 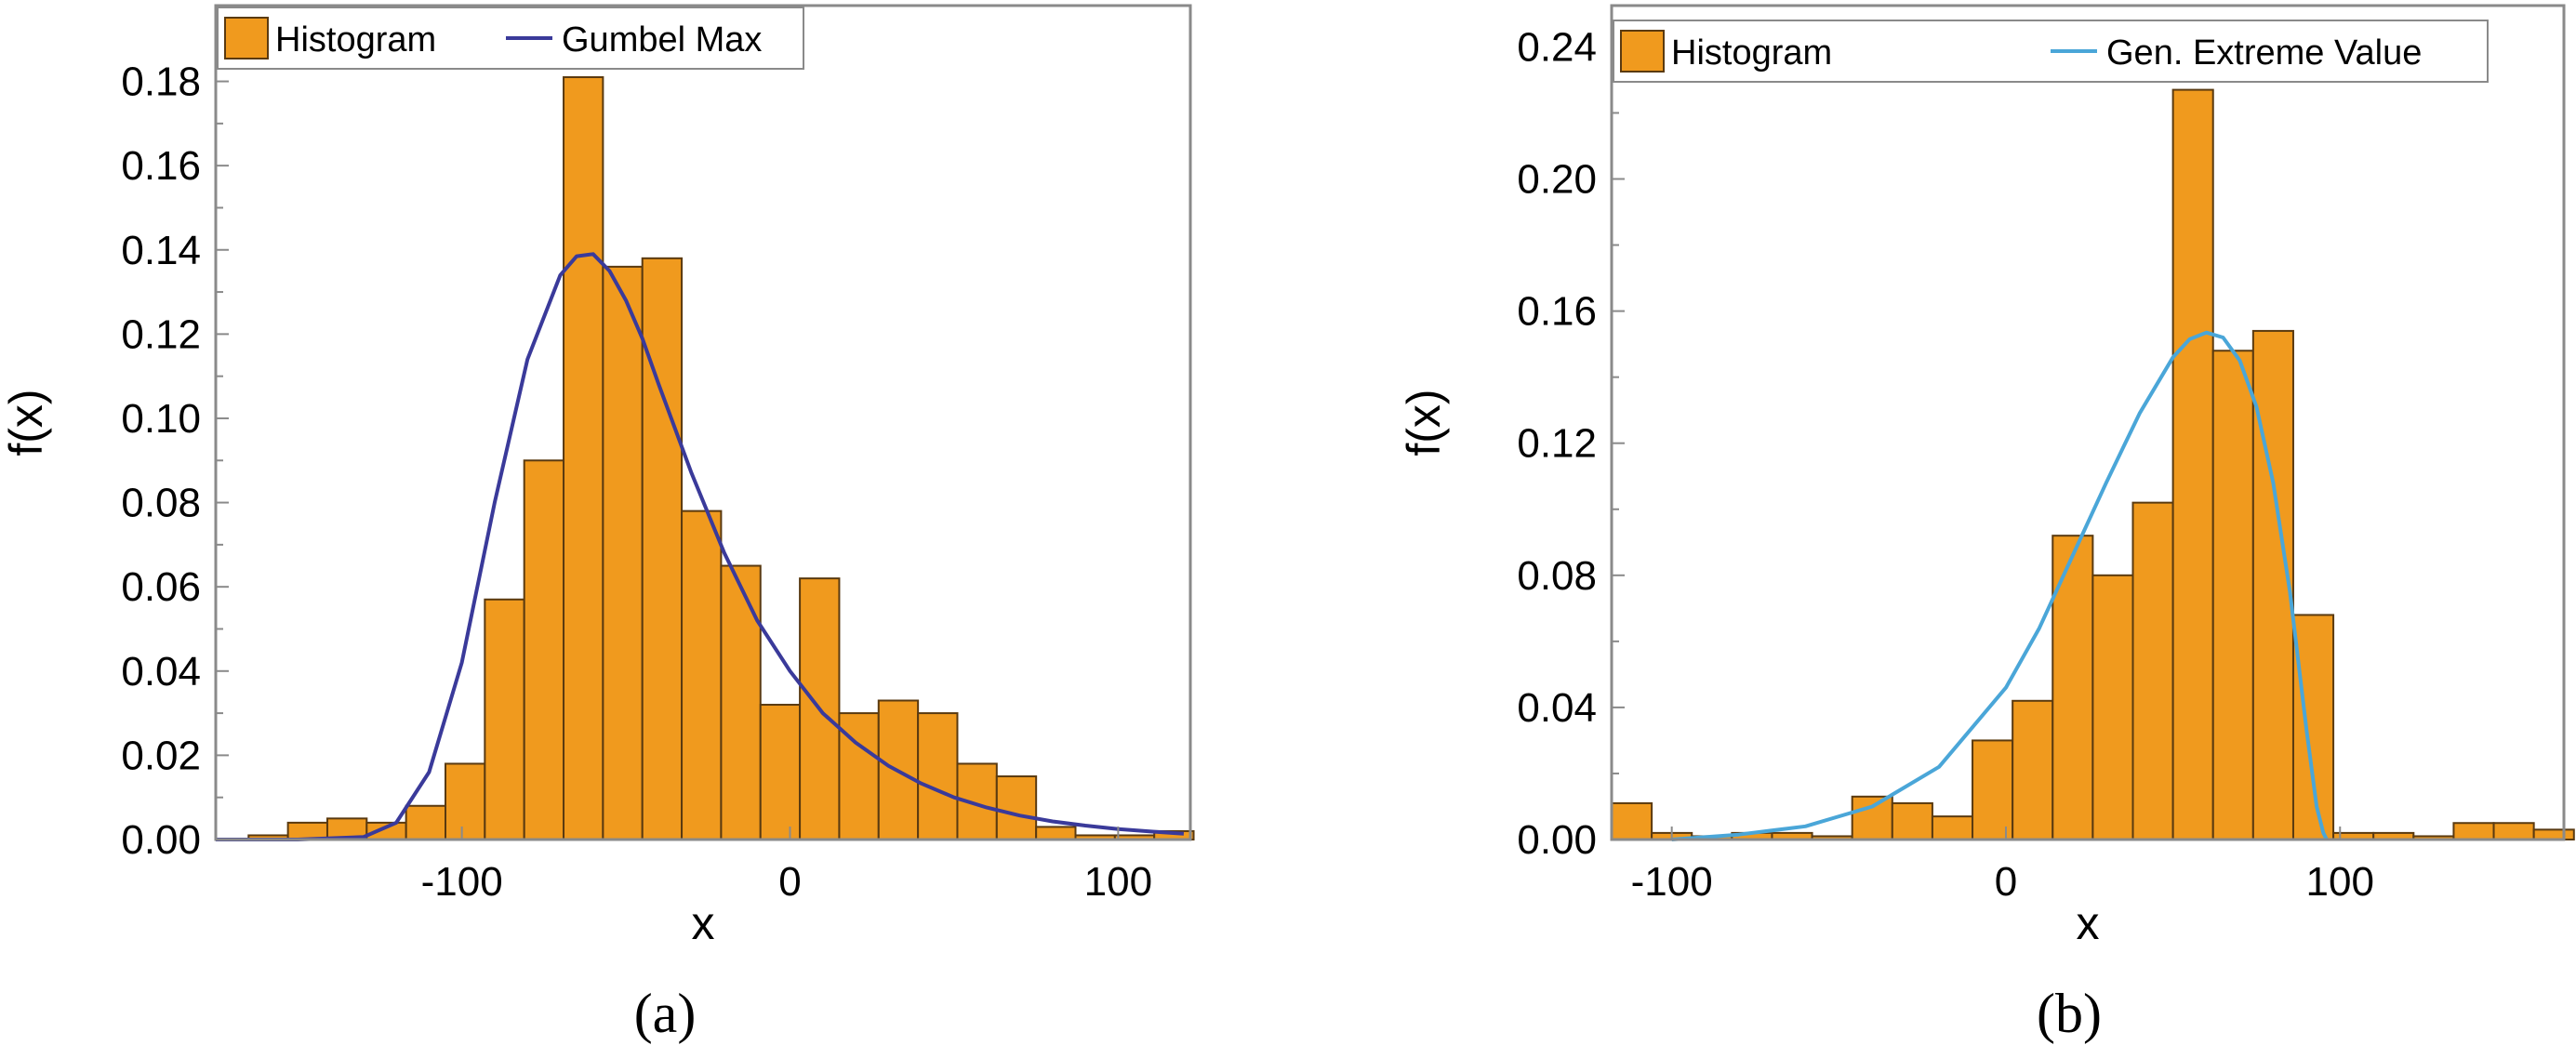 I want to click on y-ticks-b: 0.00 0.04 0.08 0.12 0.16 0.20 0.24, so click(x=1571, y=443).